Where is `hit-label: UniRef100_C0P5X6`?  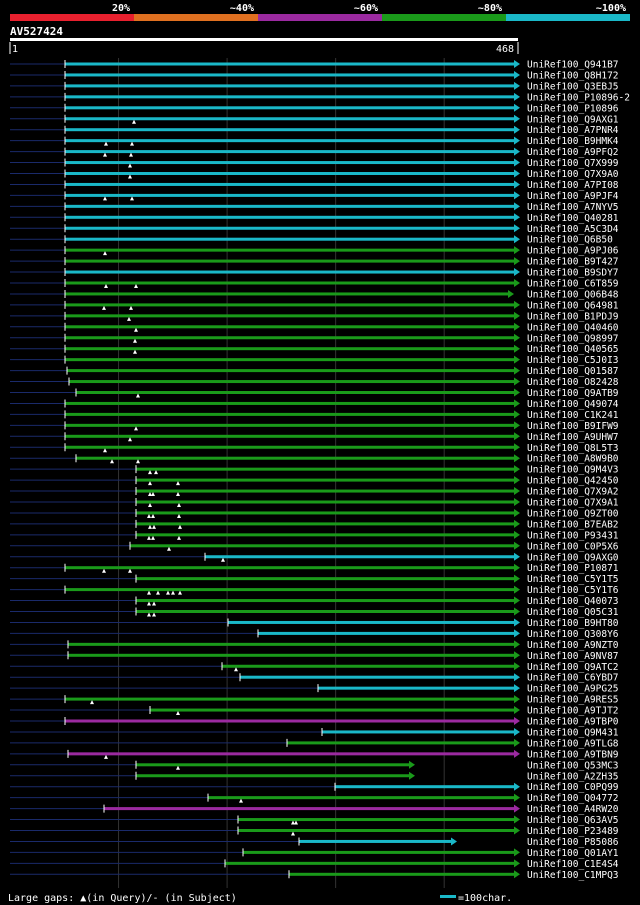 hit-label: UniRef100_C0P5X6 is located at coordinates (573, 546).